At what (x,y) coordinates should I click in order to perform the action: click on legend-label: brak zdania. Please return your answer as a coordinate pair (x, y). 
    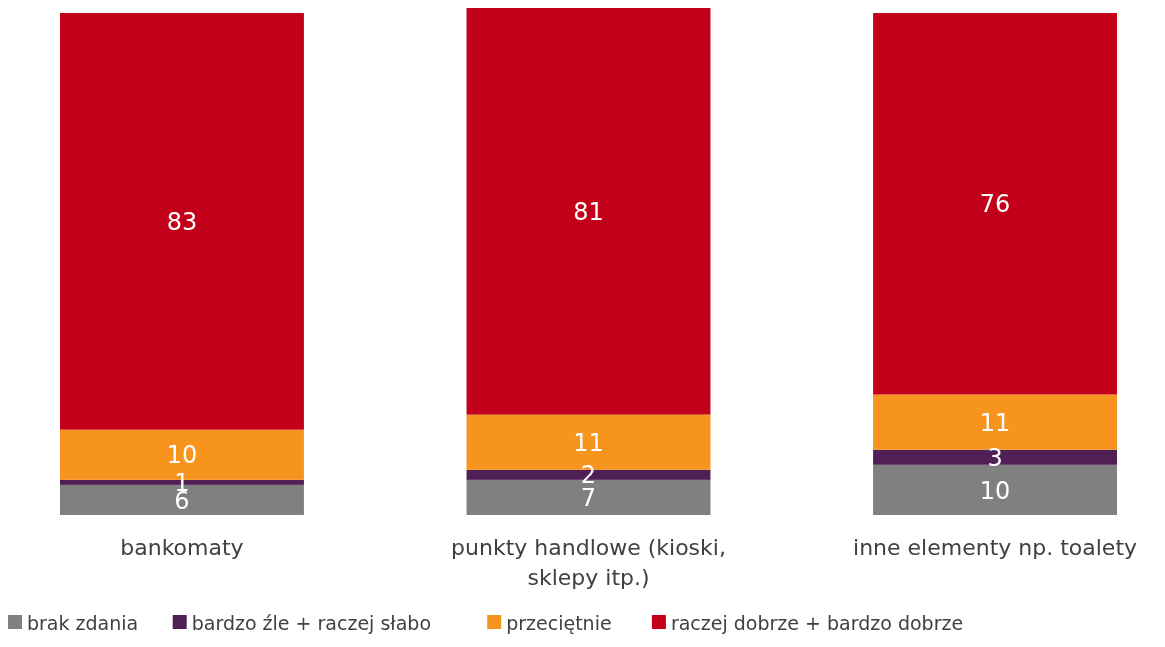
    Looking at the image, I should click on (83, 622).